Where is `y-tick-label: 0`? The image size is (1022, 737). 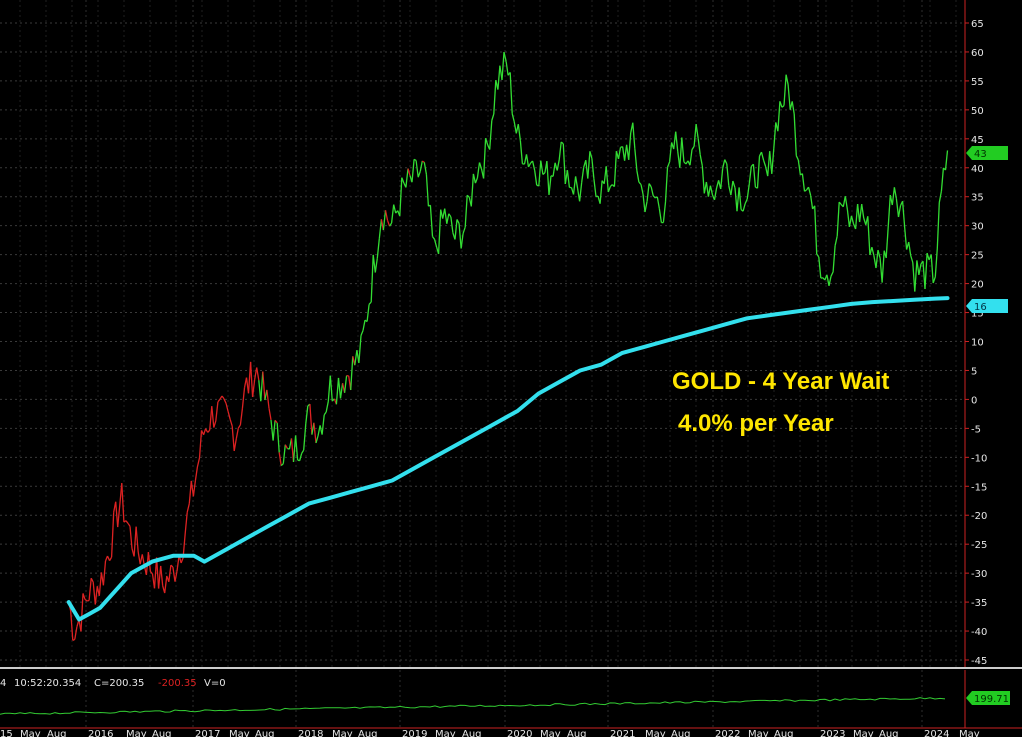
y-tick-label: 0 is located at coordinates (974, 400).